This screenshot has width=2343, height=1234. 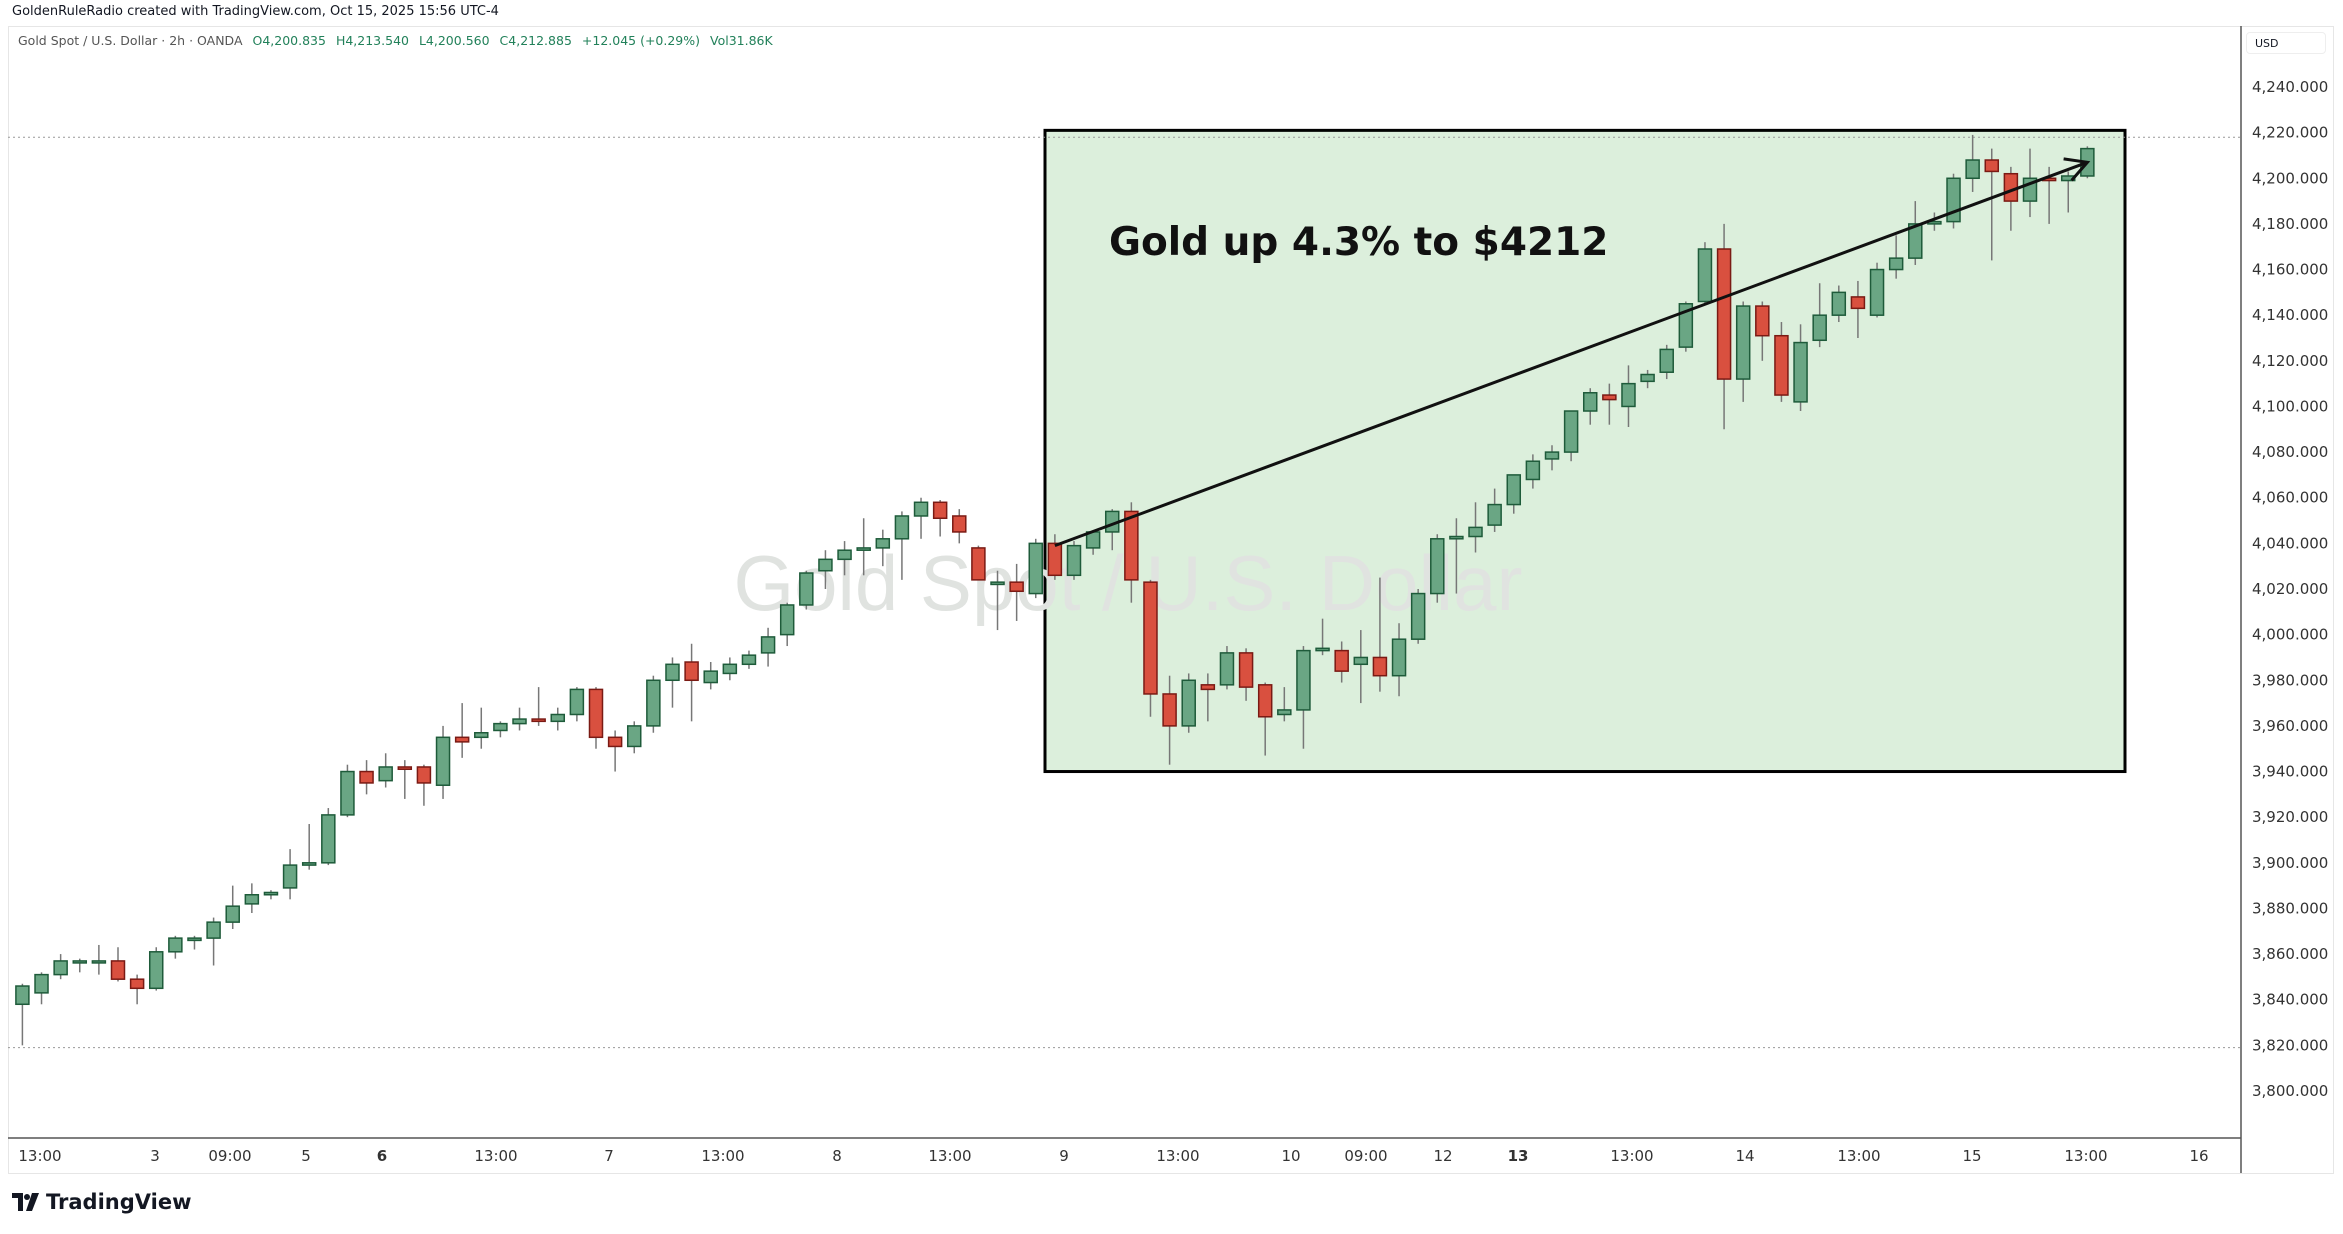 What do you see at coordinates (130, 40) in the screenshot?
I see `legend-symbol: Gold Spot / U.S. Dollar · 2h · OANDA` at bounding box center [130, 40].